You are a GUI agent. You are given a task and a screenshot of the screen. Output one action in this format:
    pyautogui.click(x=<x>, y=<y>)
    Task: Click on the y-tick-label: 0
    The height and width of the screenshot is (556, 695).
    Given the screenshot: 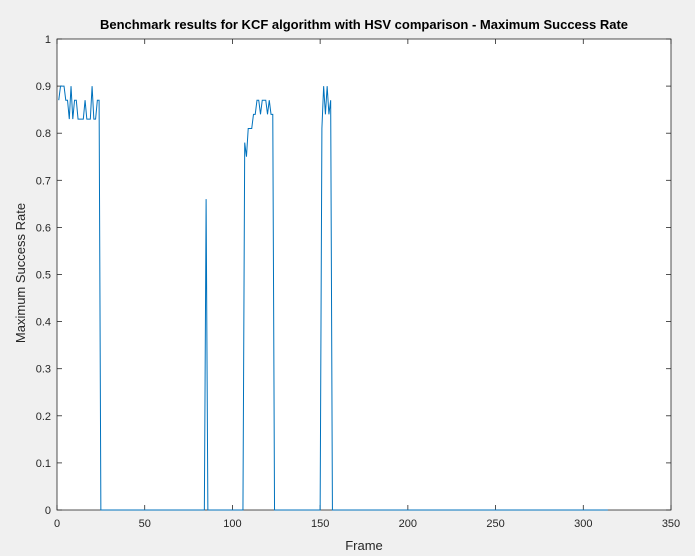 What is the action you would take?
    pyautogui.click(x=48, y=511)
    